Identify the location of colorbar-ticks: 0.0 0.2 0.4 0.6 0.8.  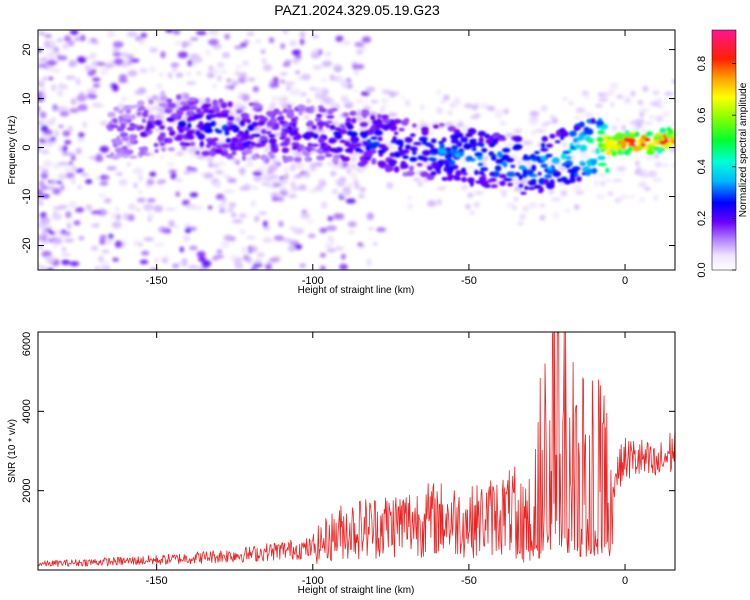
(716, 167).